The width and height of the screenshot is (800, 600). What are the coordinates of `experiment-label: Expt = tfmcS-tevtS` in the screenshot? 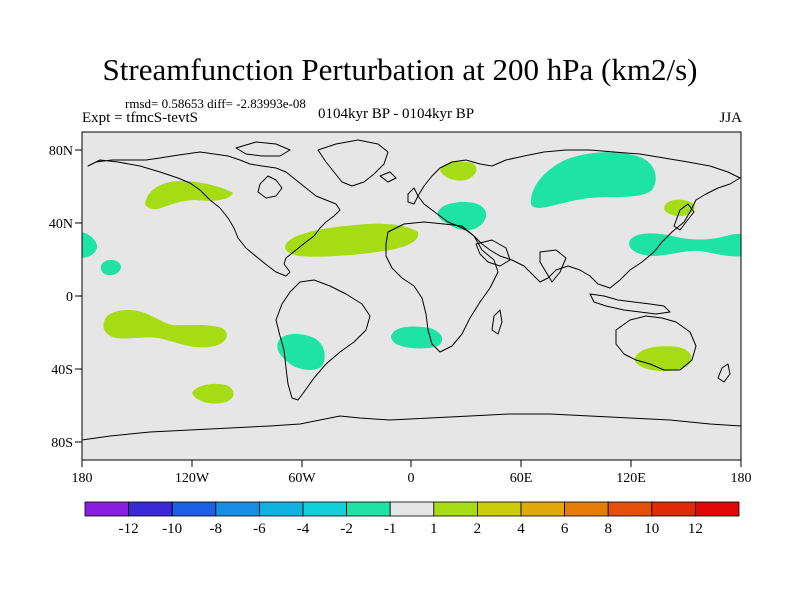 It's located at (140, 118).